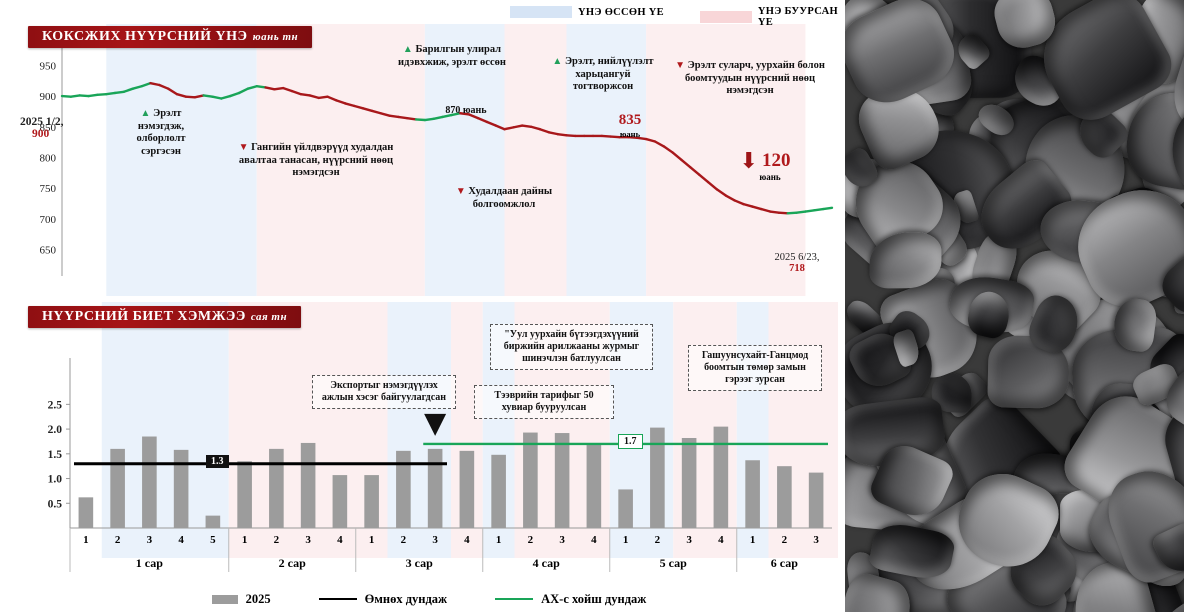  What do you see at coordinates (621, 12) in the screenshot?
I see `legend-label-rise: ҮНЭ ӨССӨН ҮЕ` at bounding box center [621, 12].